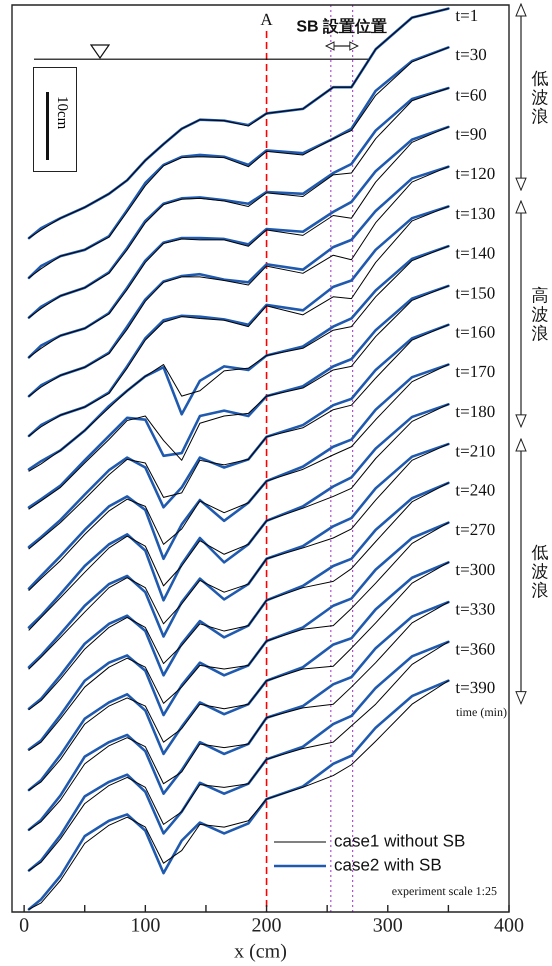 The image size is (552, 966). What do you see at coordinates (267, 19) in the screenshot?
I see `ref-line-label: A` at bounding box center [267, 19].